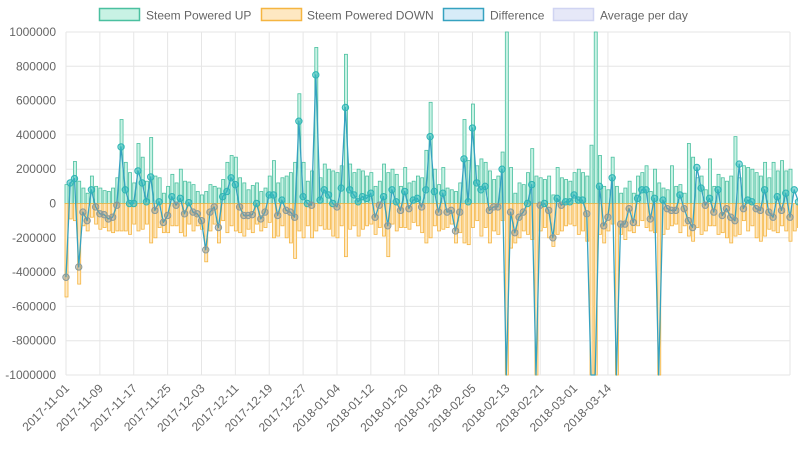 The image size is (798, 450). What do you see at coordinates (30, 375) in the screenshot?
I see `y-tick-label: -1000000` at bounding box center [30, 375].